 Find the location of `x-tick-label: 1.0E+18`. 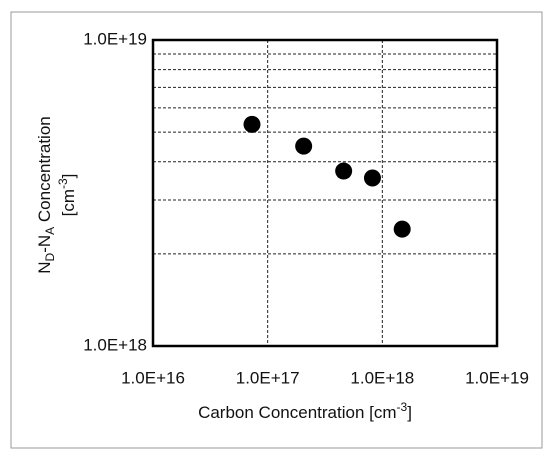

x-tick-label: 1.0E+18 is located at coordinates (382, 377).